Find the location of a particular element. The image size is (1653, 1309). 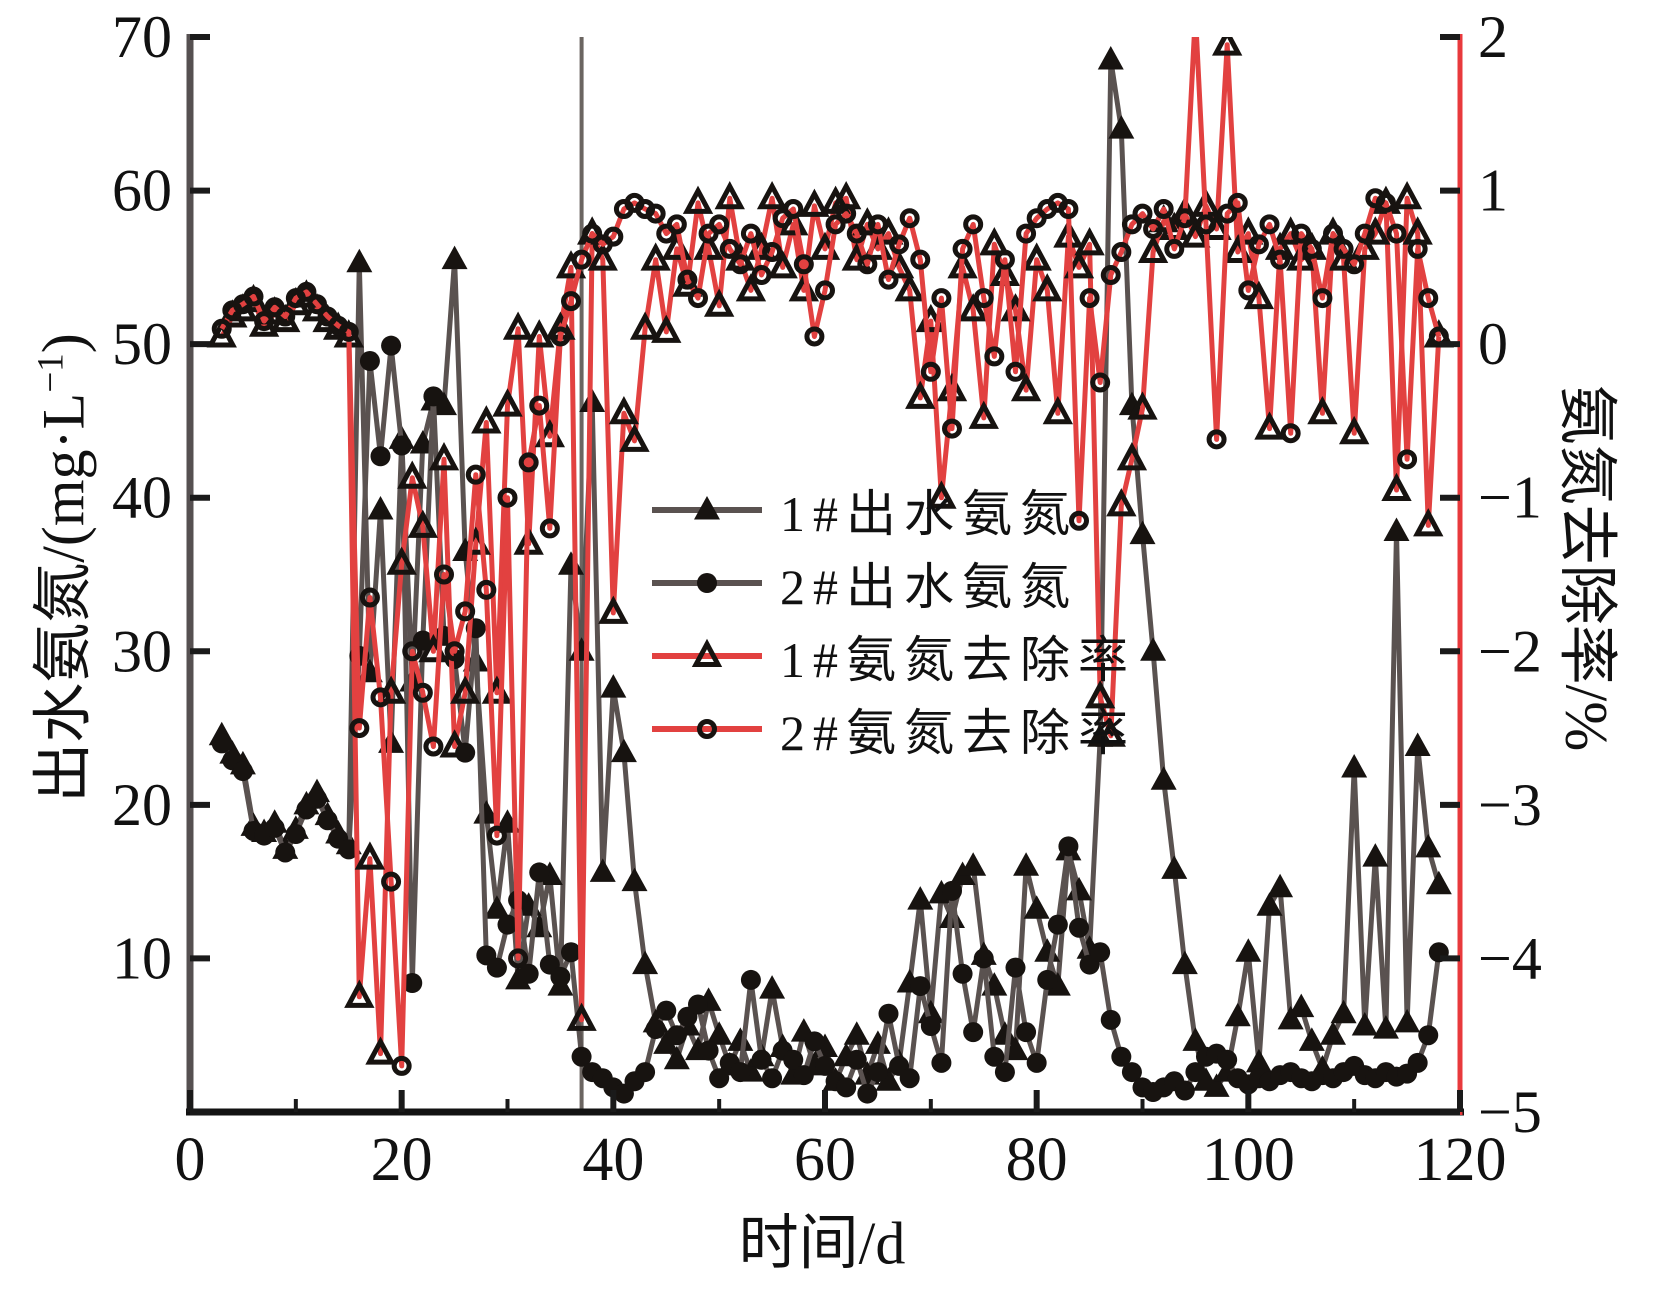

x-axis-title: 时间/d is located at coordinates (822, 1243).